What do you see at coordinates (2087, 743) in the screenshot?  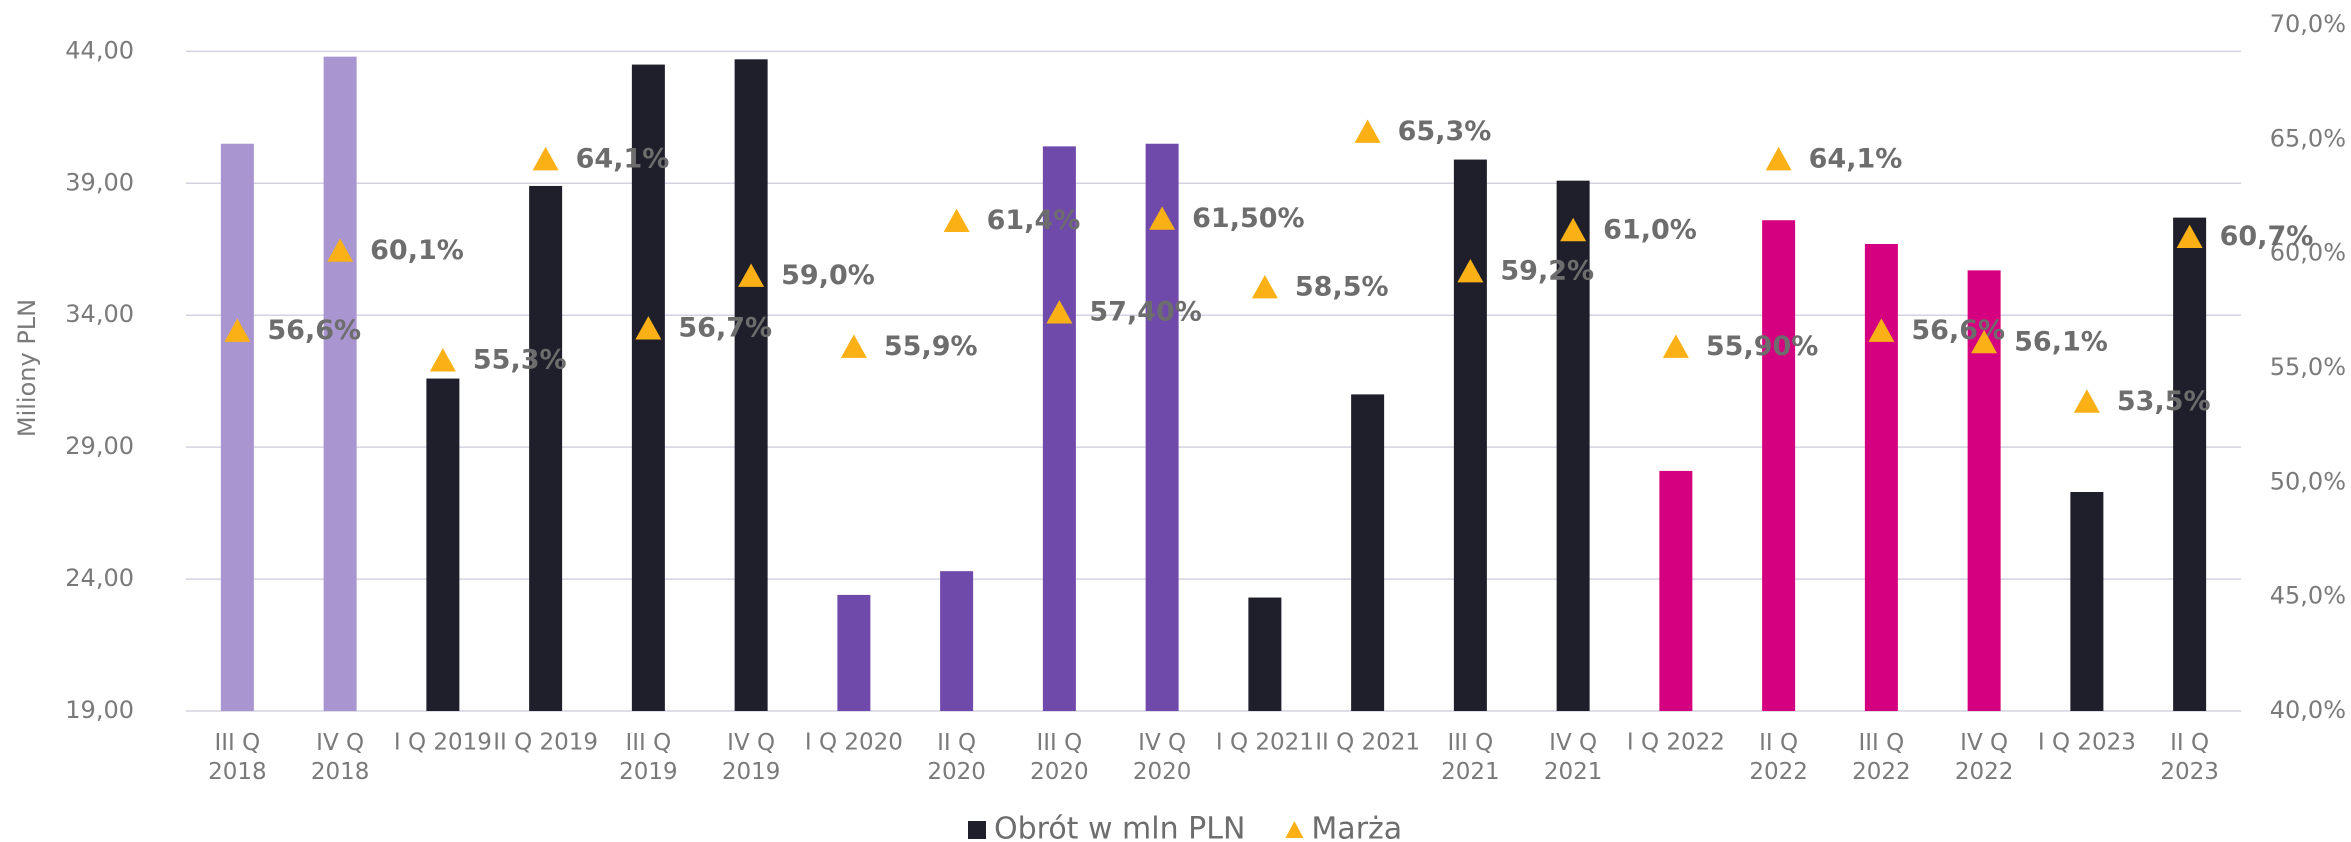 I see `x-tick-label: I Q 2023` at bounding box center [2087, 743].